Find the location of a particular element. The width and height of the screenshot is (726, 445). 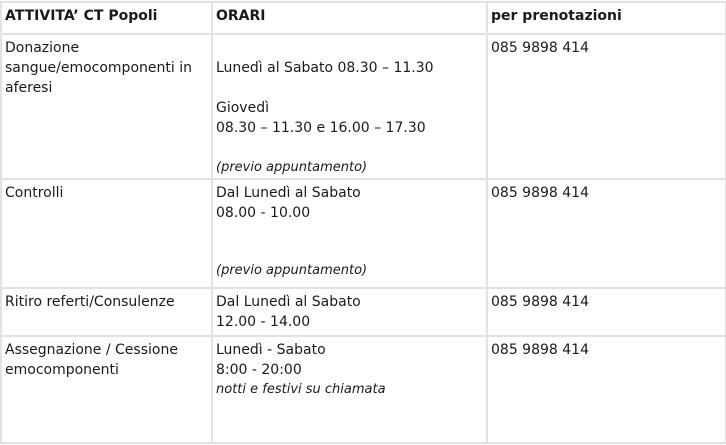

hours-line: 8:00 - 20:00 is located at coordinates (259, 370).